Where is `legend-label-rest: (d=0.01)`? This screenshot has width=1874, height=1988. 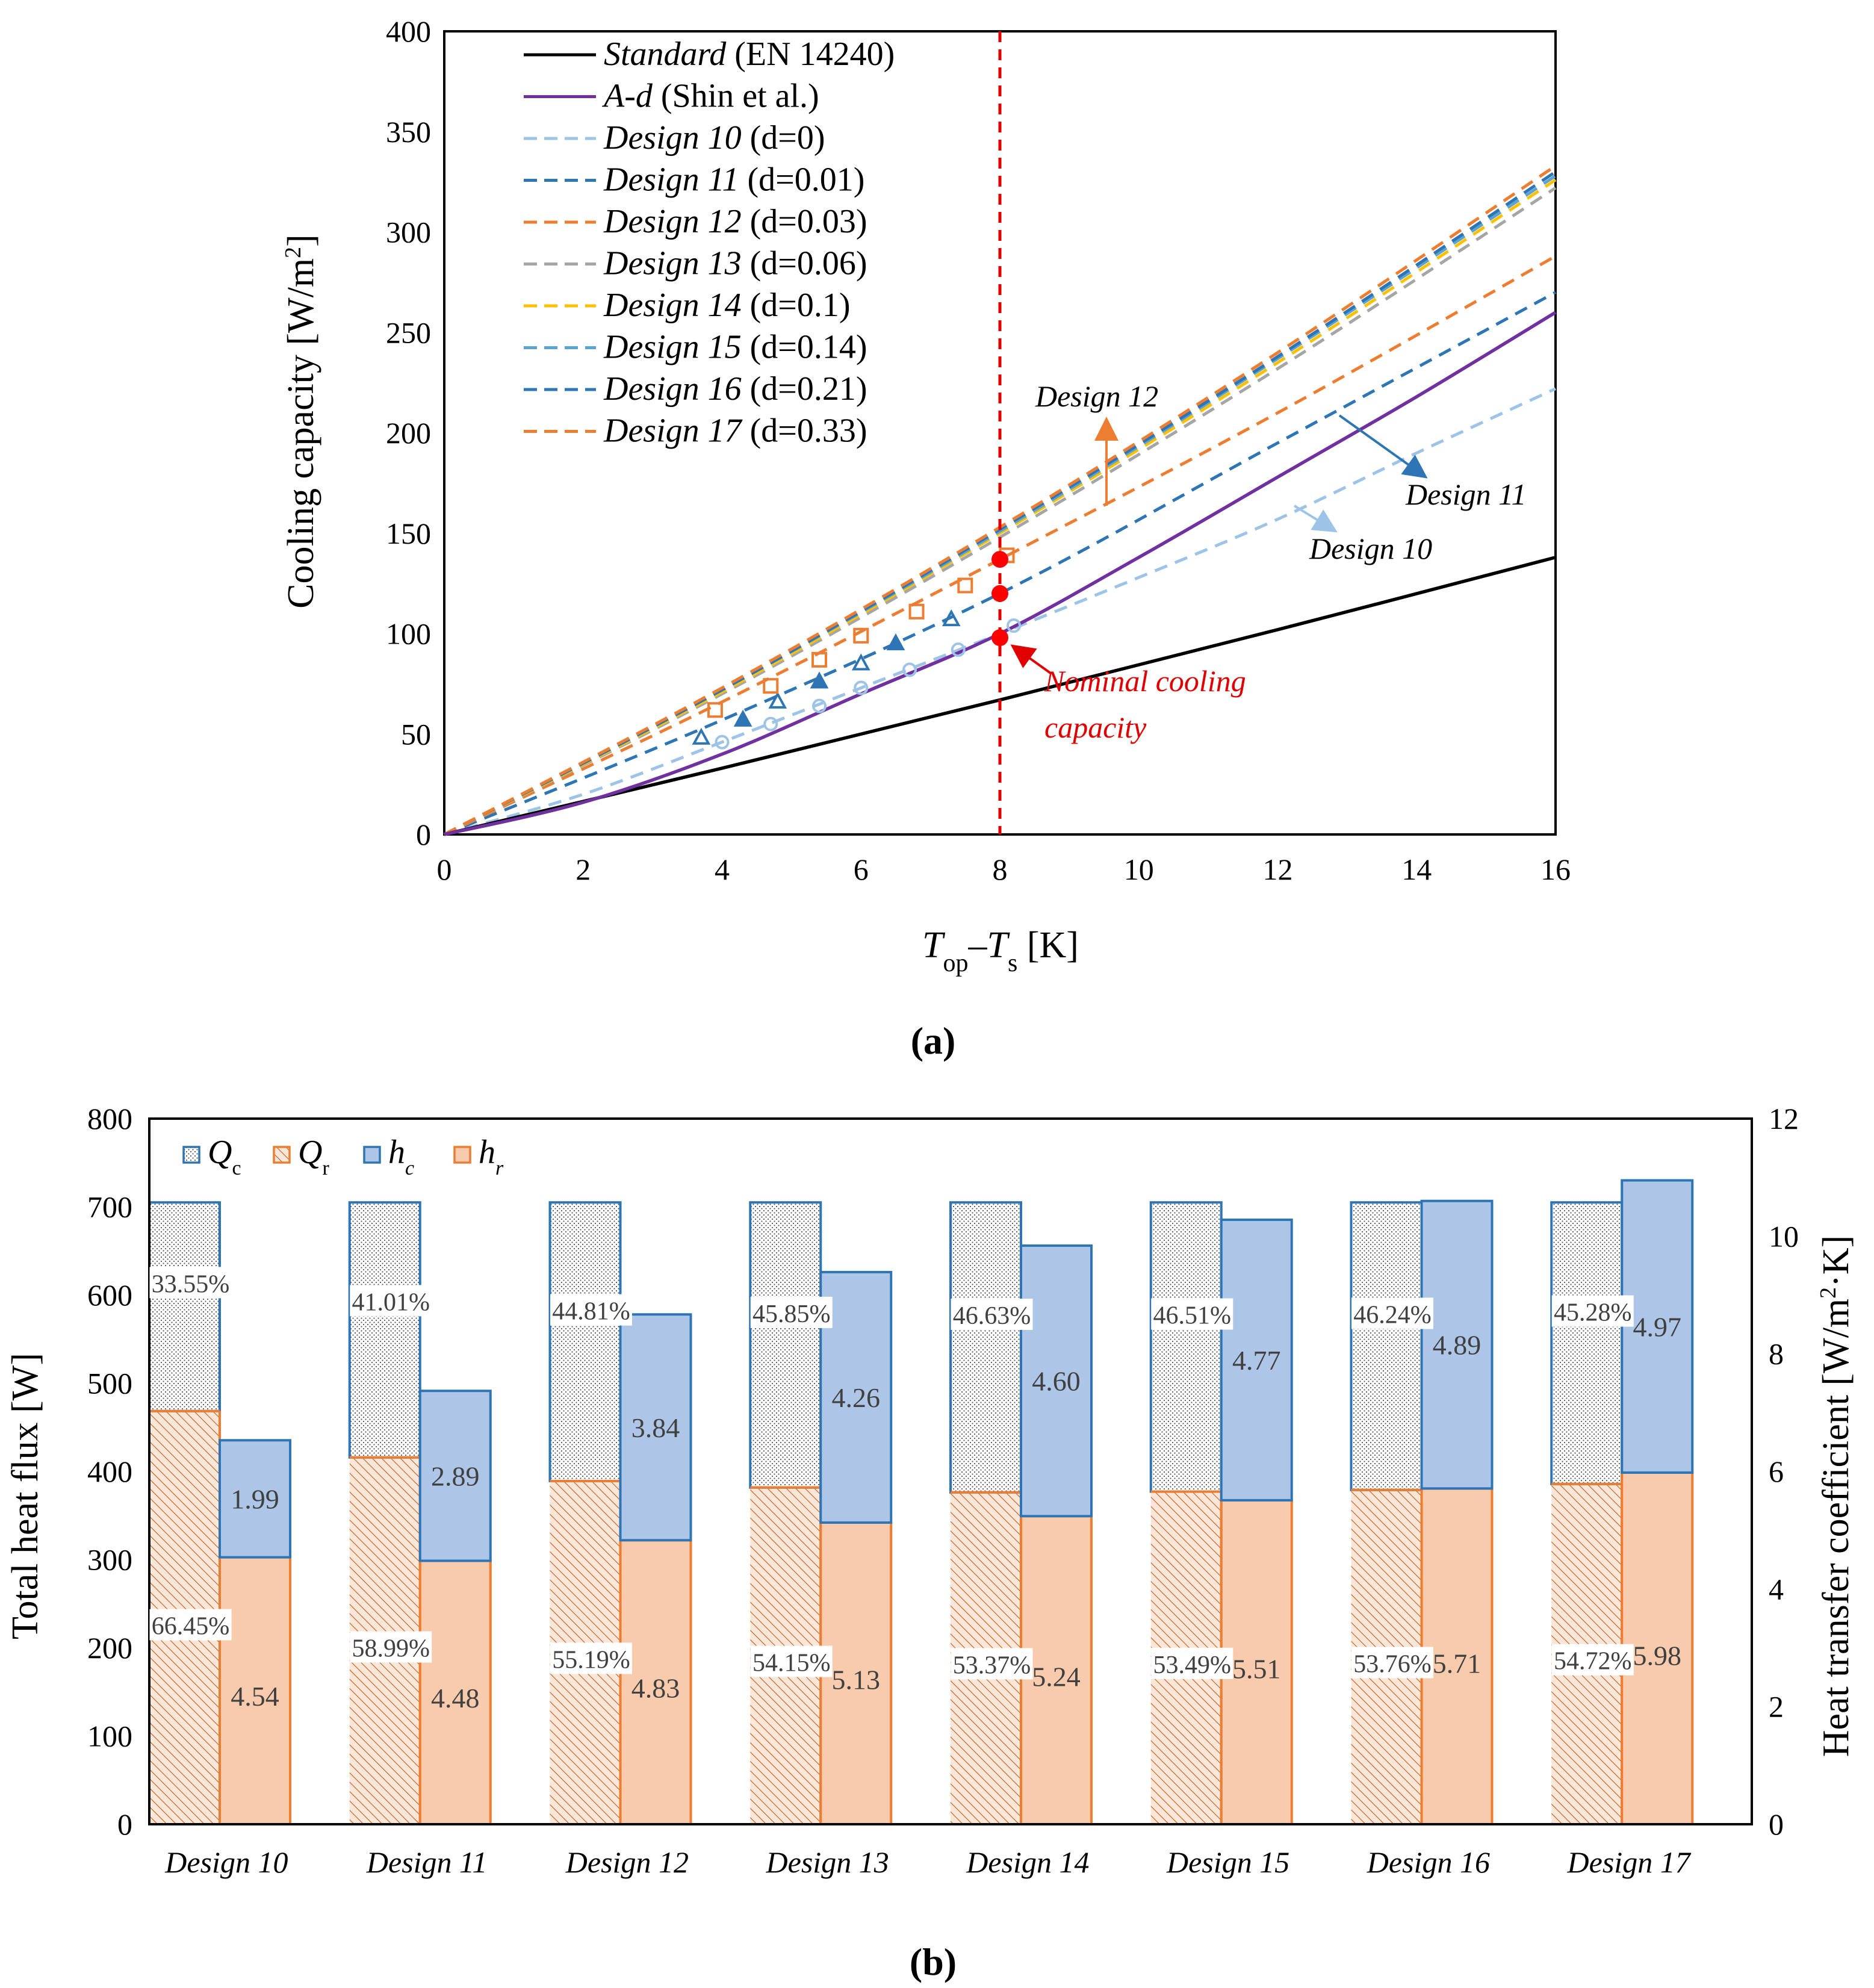
legend-label-rest: (d=0.01) is located at coordinates (802, 180).